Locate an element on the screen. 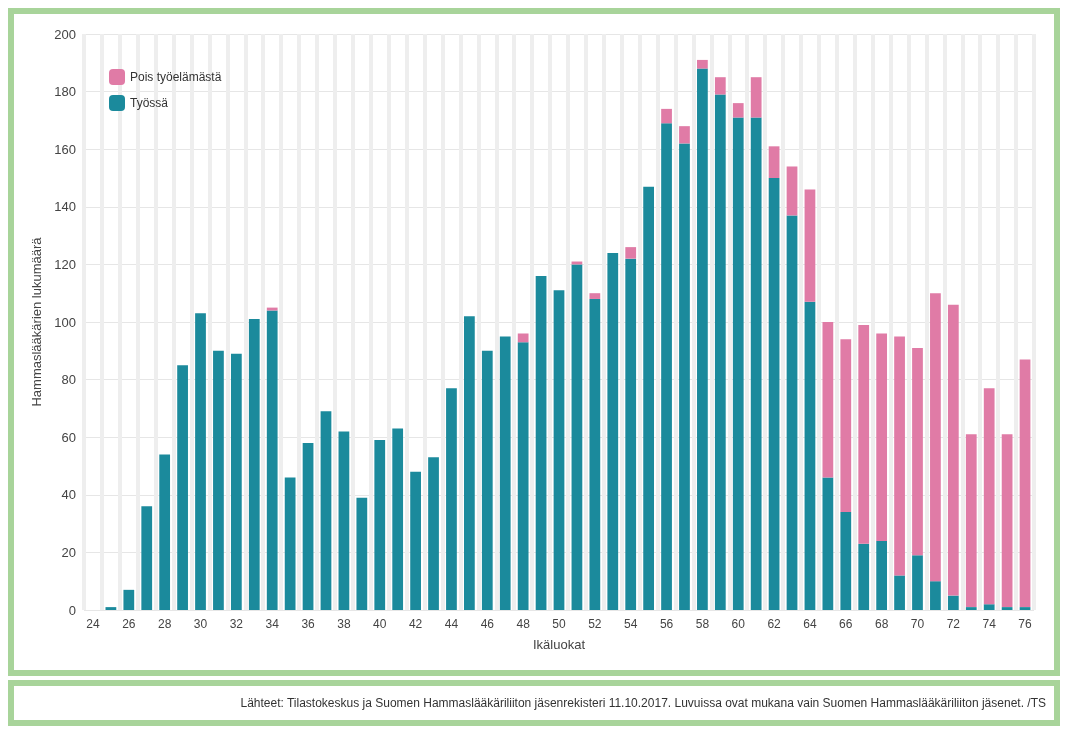 The image size is (1088, 743). legend-label: Pois työelämästä is located at coordinates (176, 77).